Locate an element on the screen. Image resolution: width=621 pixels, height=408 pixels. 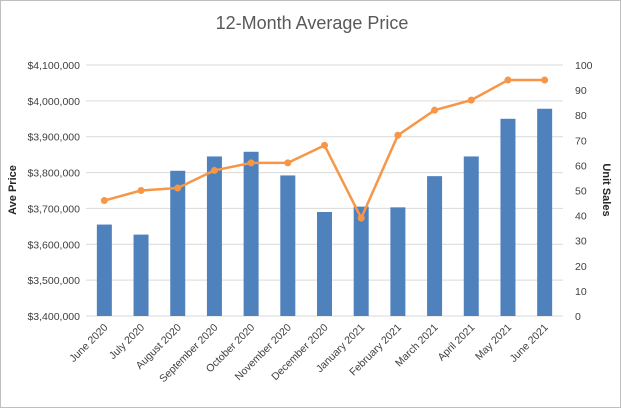
right-tick-label: 0 is located at coordinates (578, 317).